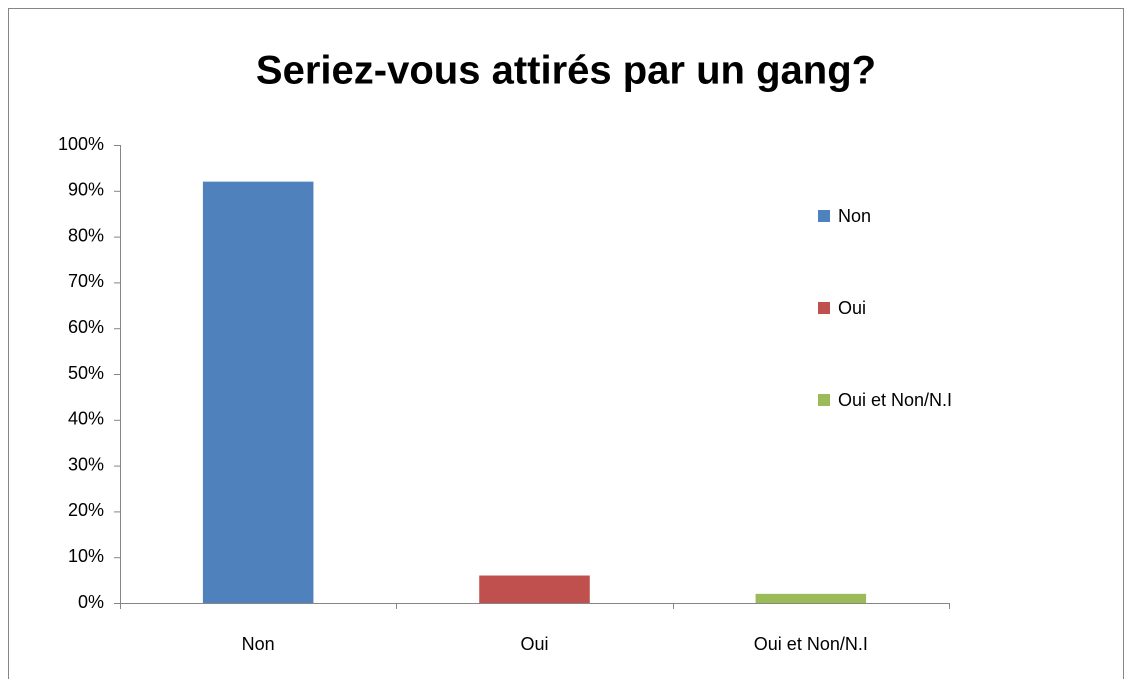 Image resolution: width=1133 pixels, height=679 pixels. I want to click on y-tick-label: 50%, so click(86, 373).